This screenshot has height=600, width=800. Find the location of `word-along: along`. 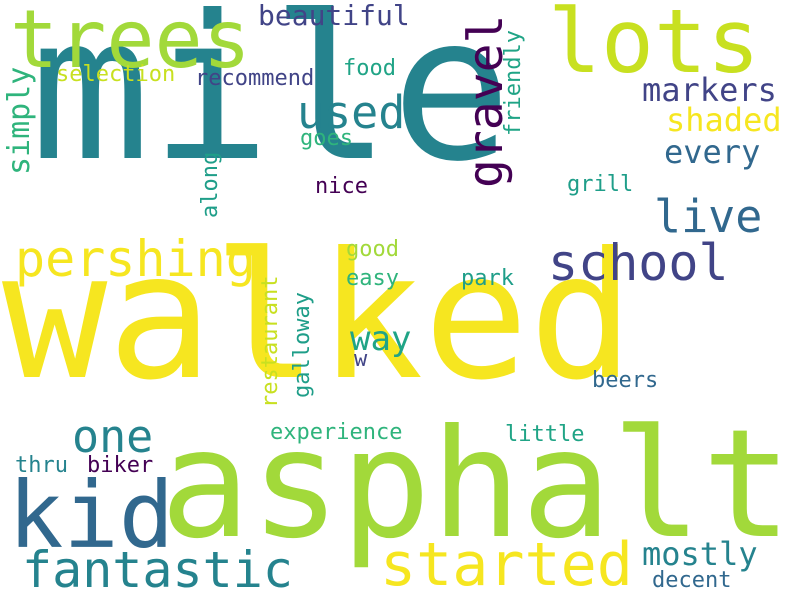

word-along: along is located at coordinates (210, 184).